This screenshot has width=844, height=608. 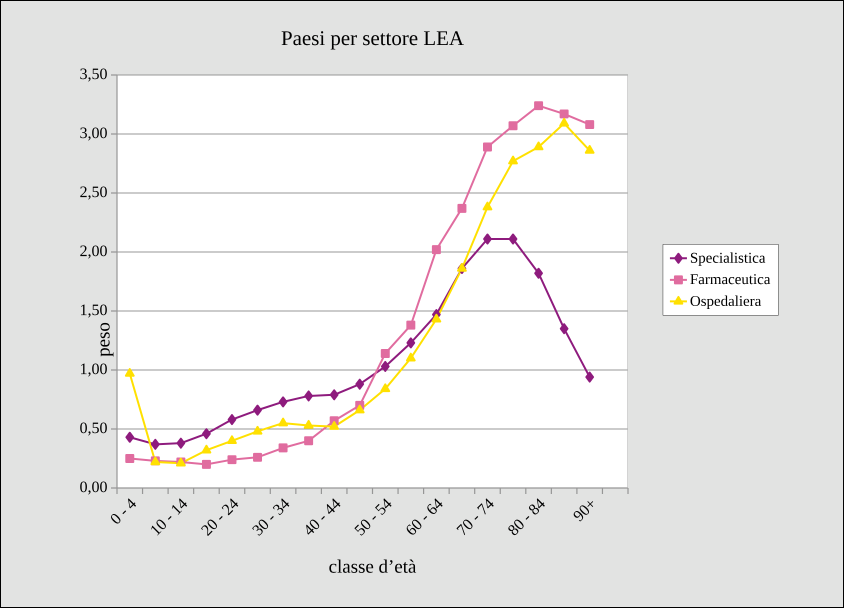 I want to click on legend-label: Specialistica, so click(x=728, y=259).